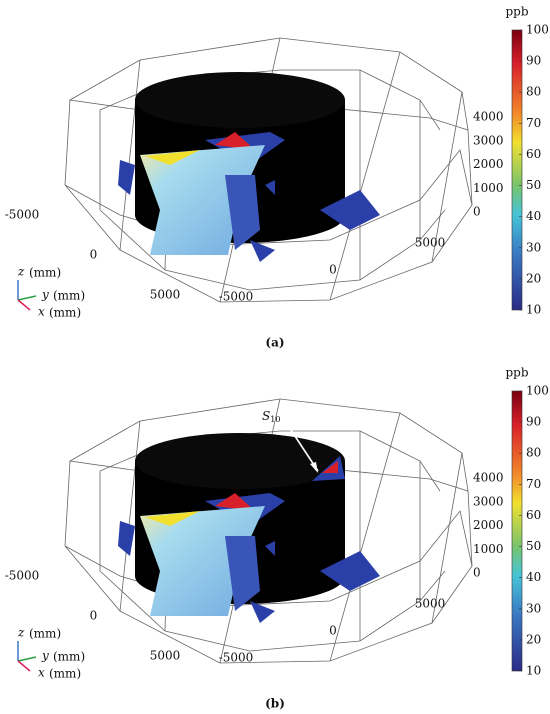  Describe the element at coordinates (314, 467) in the screenshot. I see `arrow-head` at that location.